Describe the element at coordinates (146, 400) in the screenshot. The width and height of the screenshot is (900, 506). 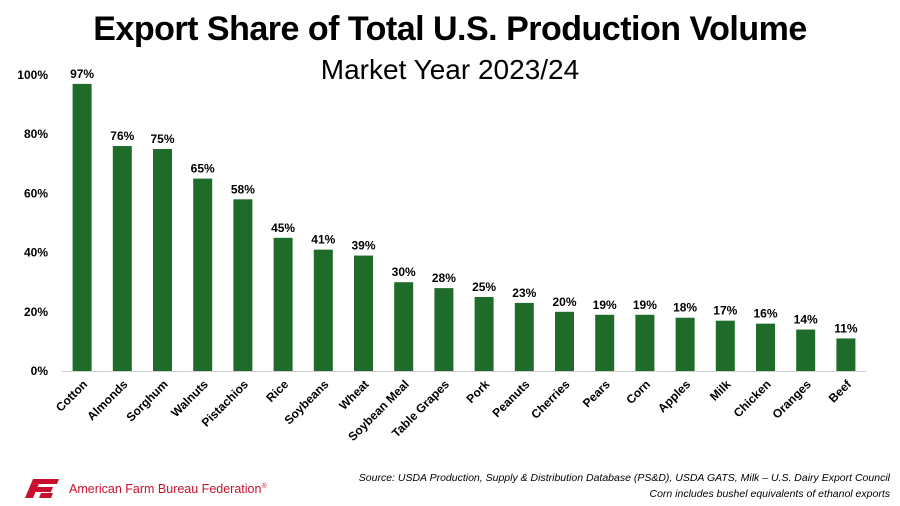
I see `category-label: Sorghum` at that location.